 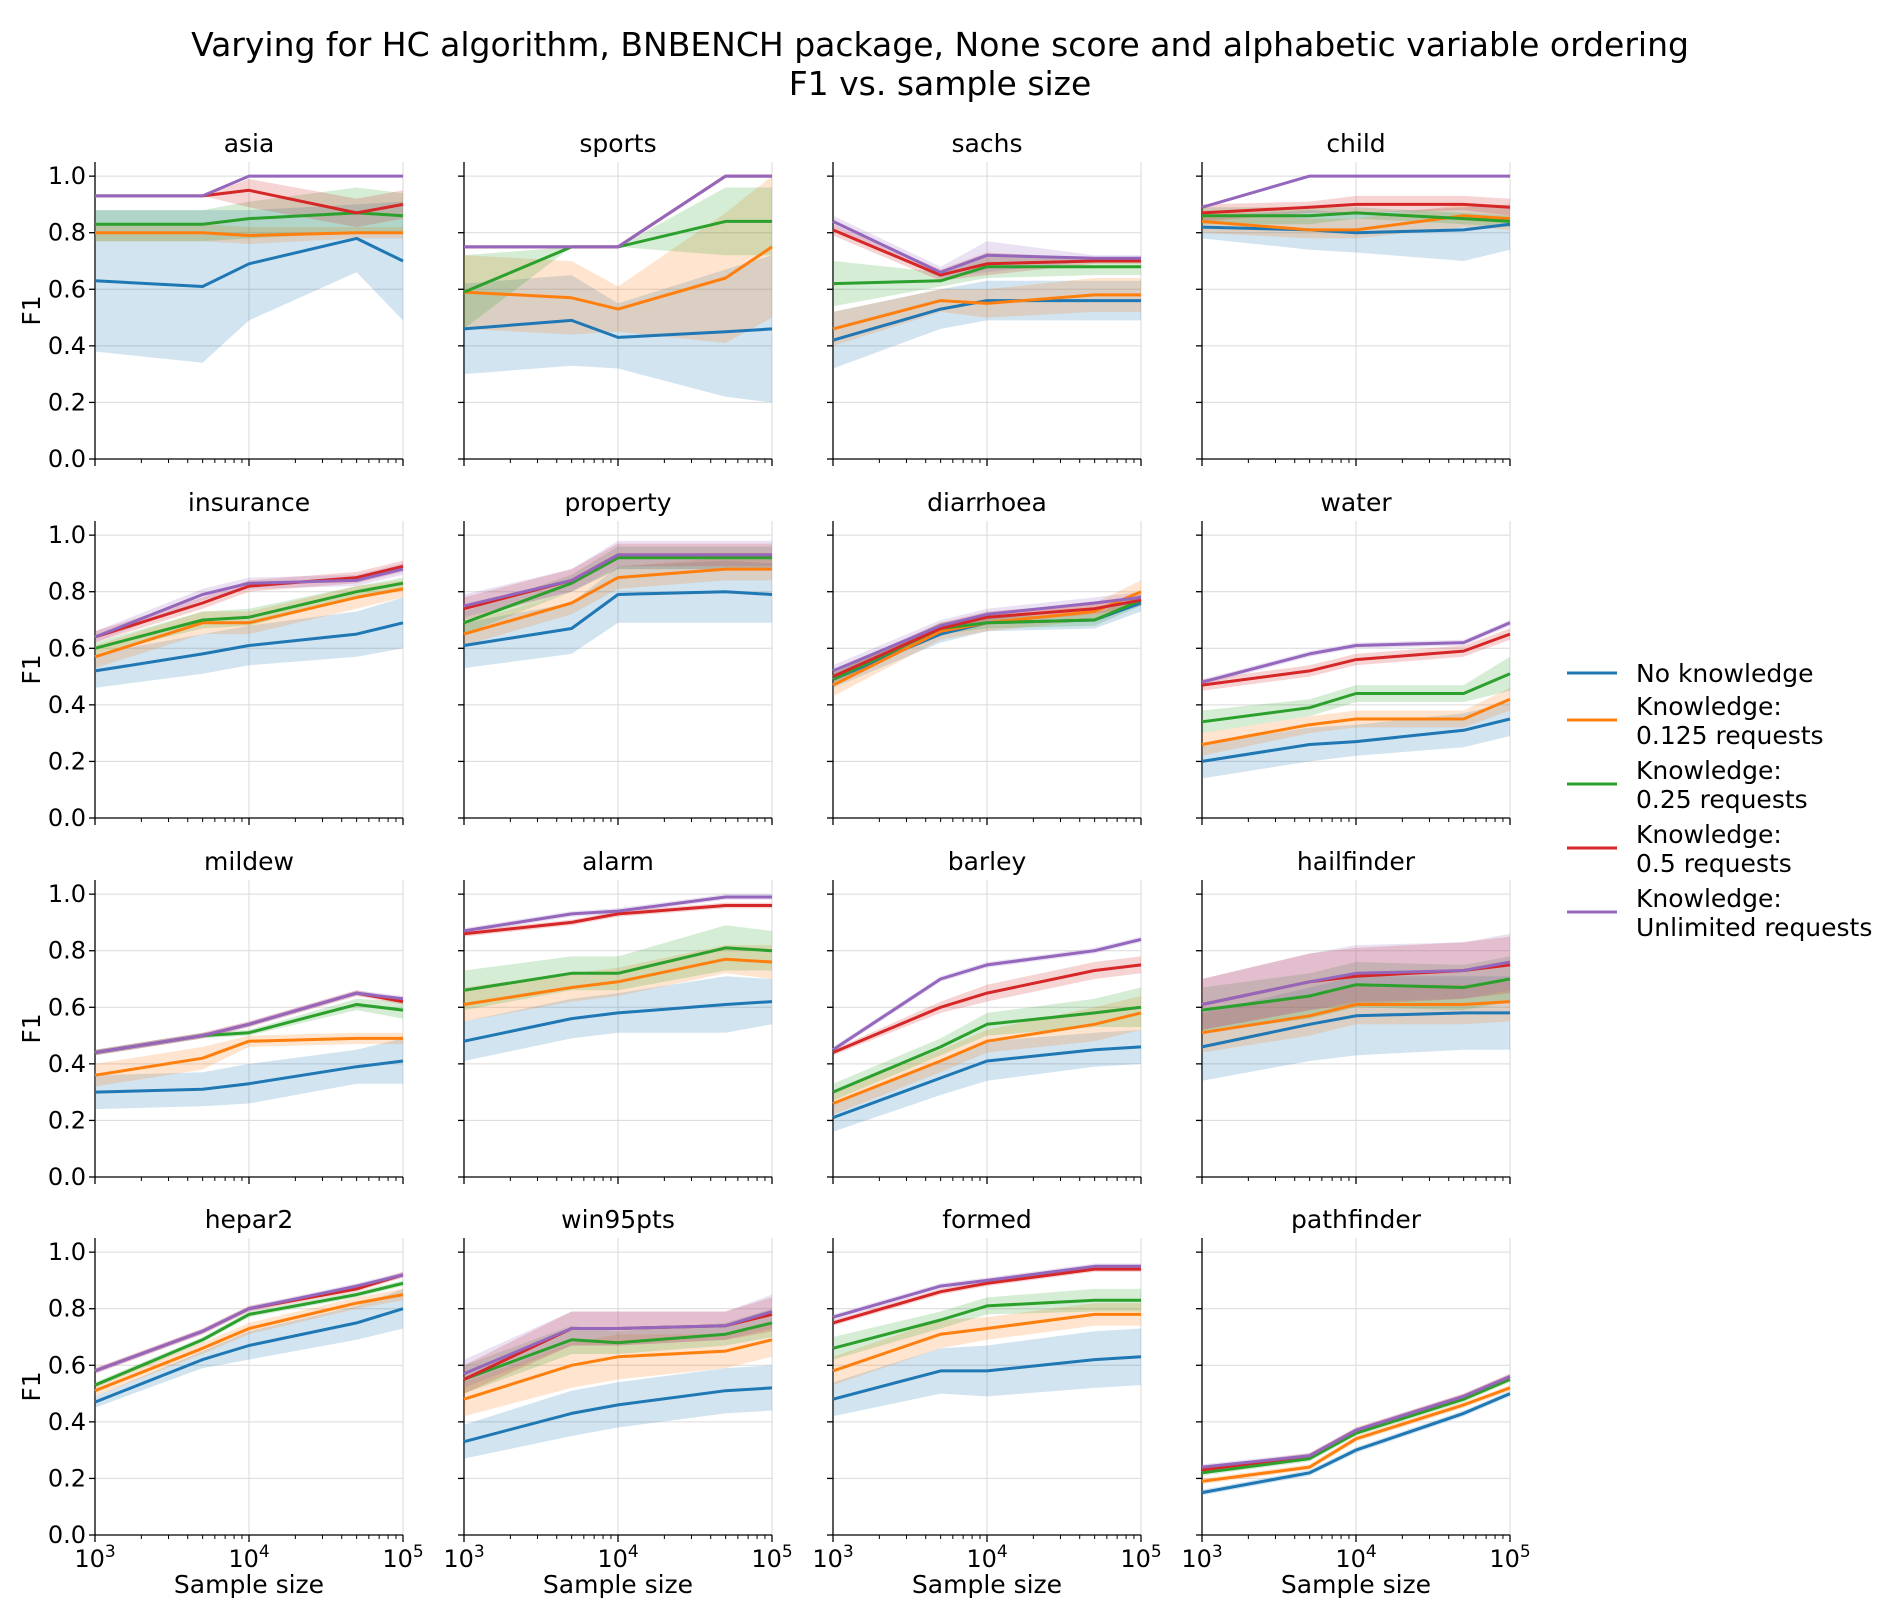 I want to click on panel-title: hailfinder, so click(x=1356, y=861).